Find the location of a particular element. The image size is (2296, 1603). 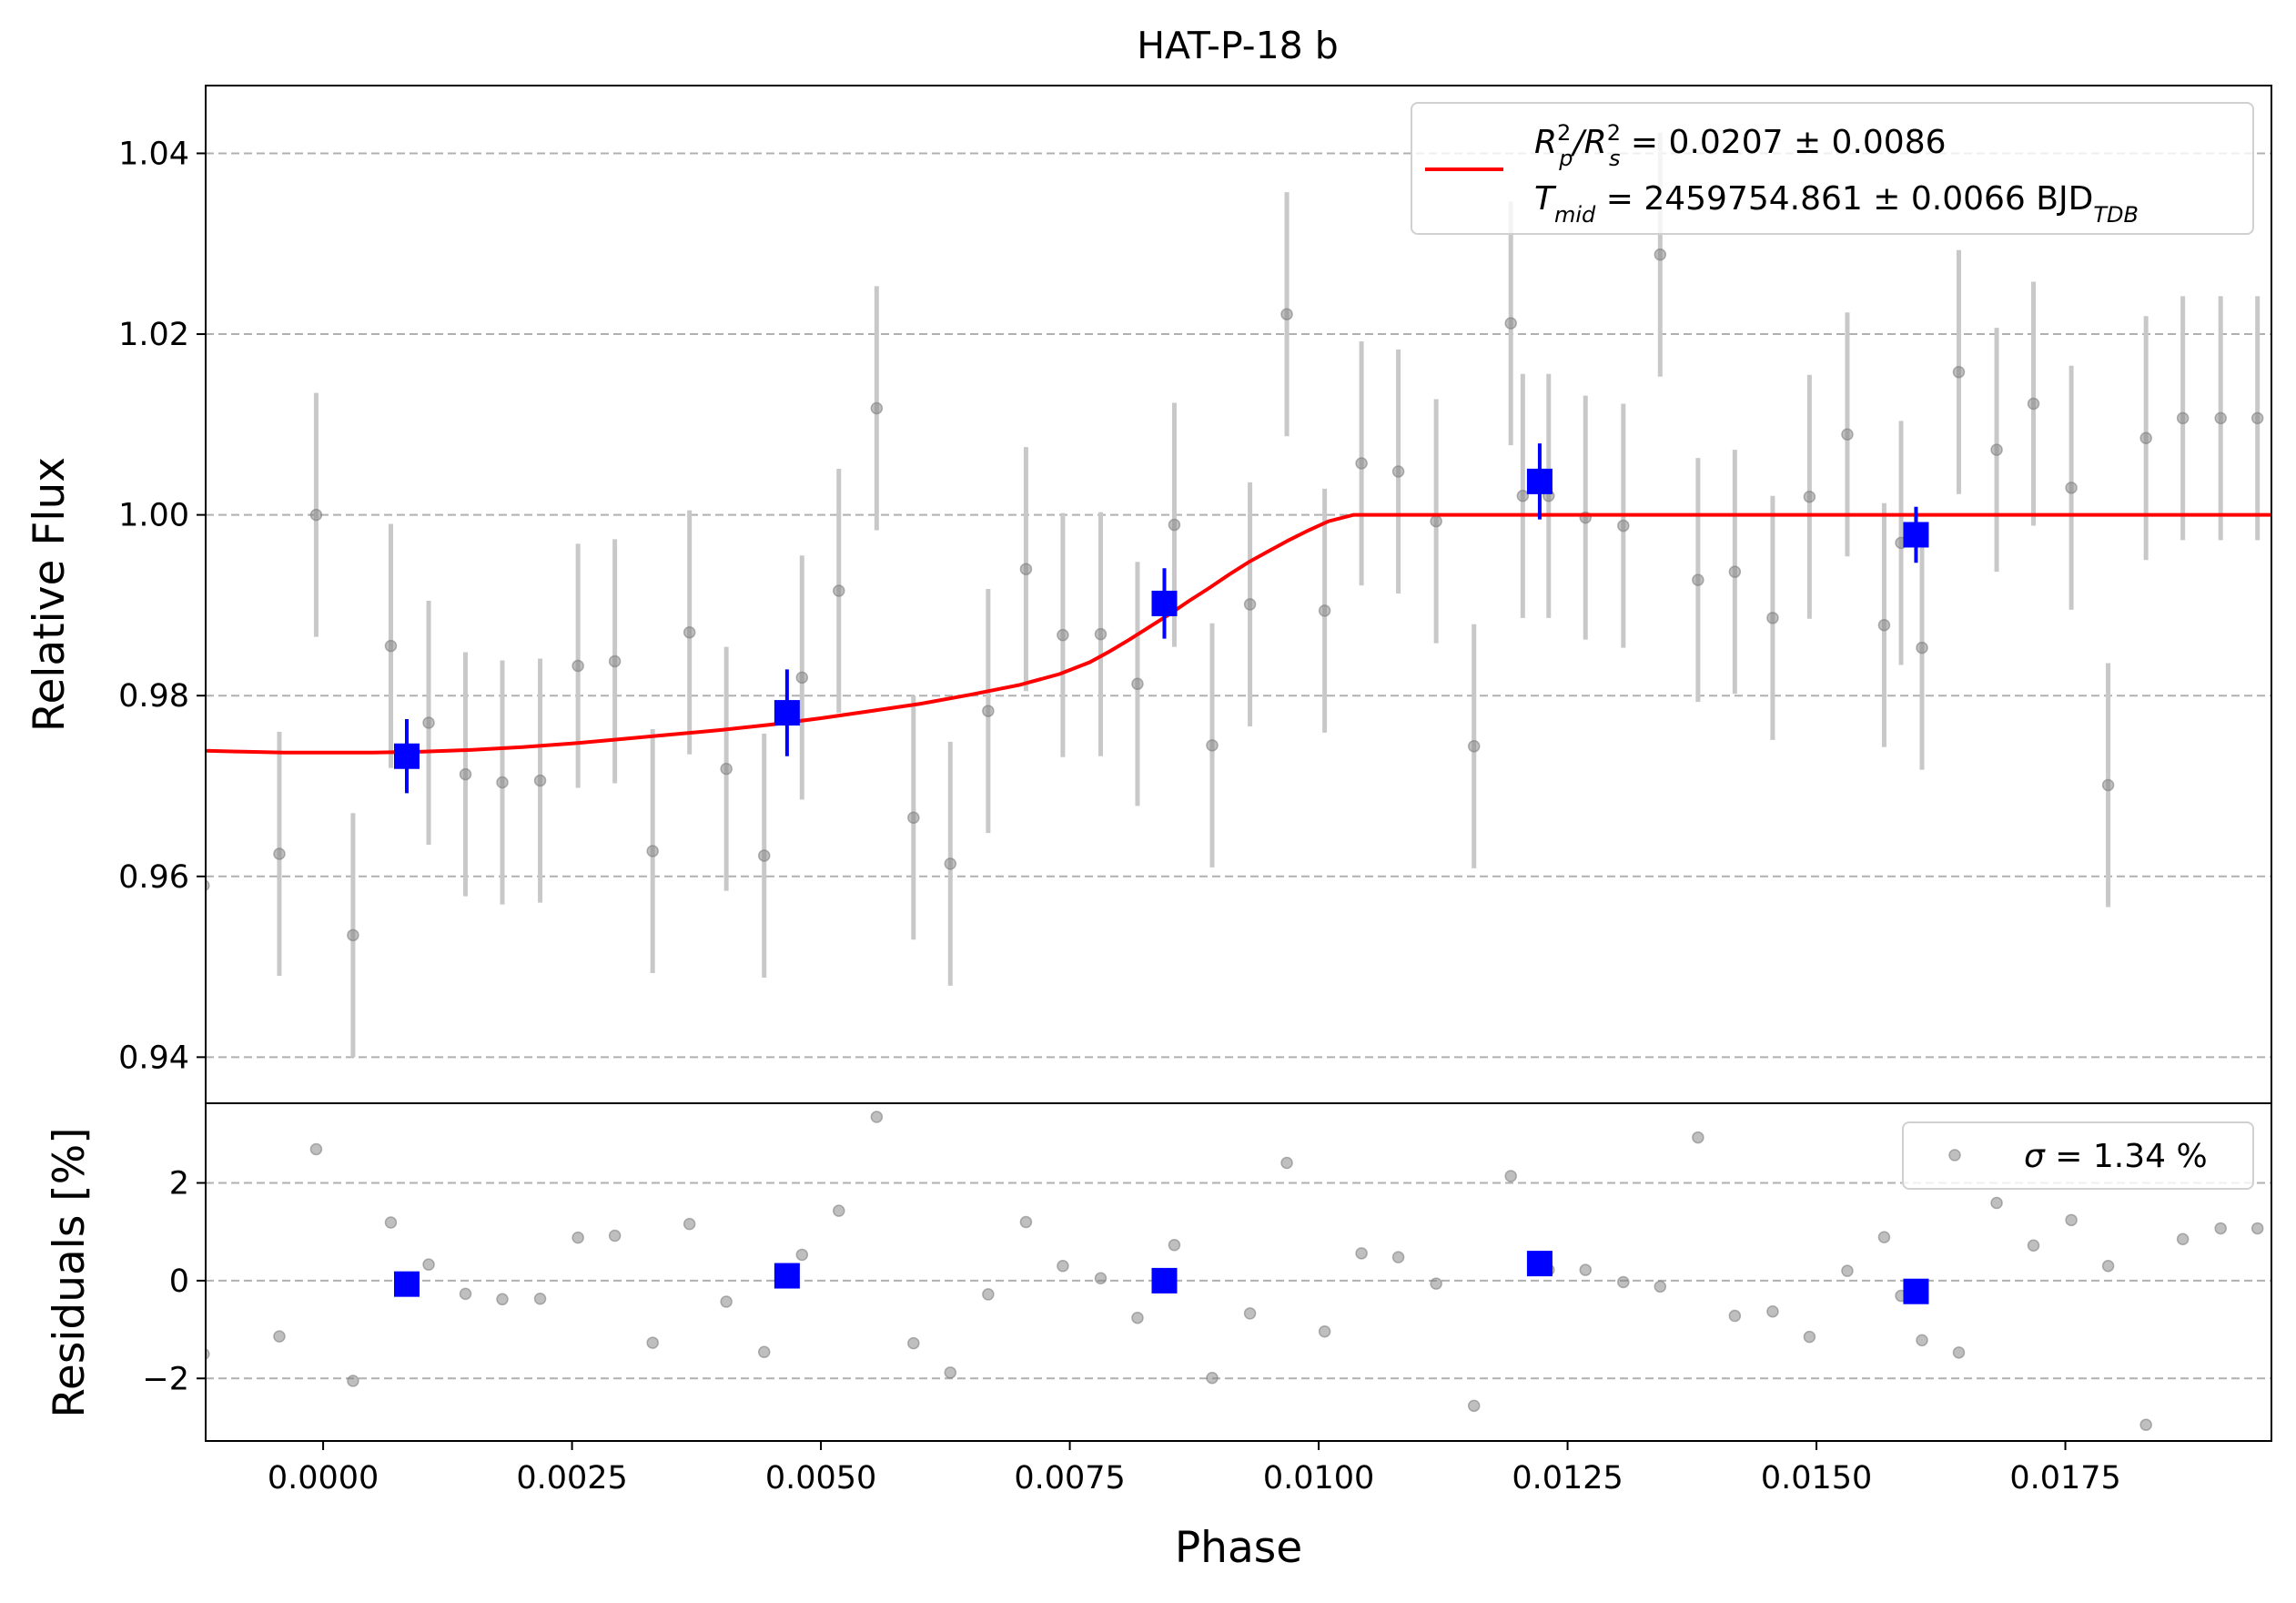

transit-model is located at coordinates (1239, 633).